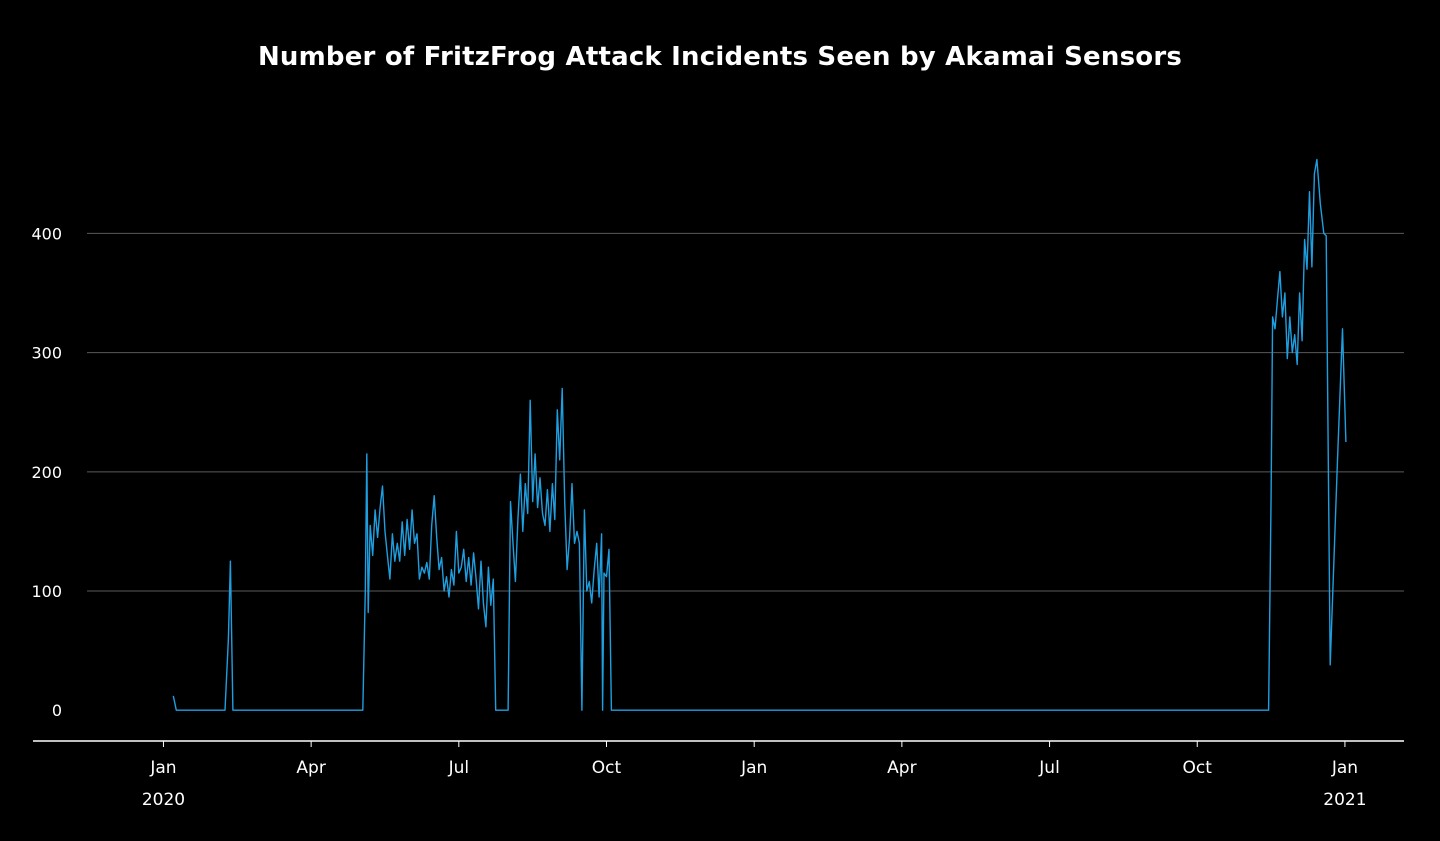 Image resolution: width=1440 pixels, height=841 pixels. I want to click on y-tick-label: 200, so click(46, 472).